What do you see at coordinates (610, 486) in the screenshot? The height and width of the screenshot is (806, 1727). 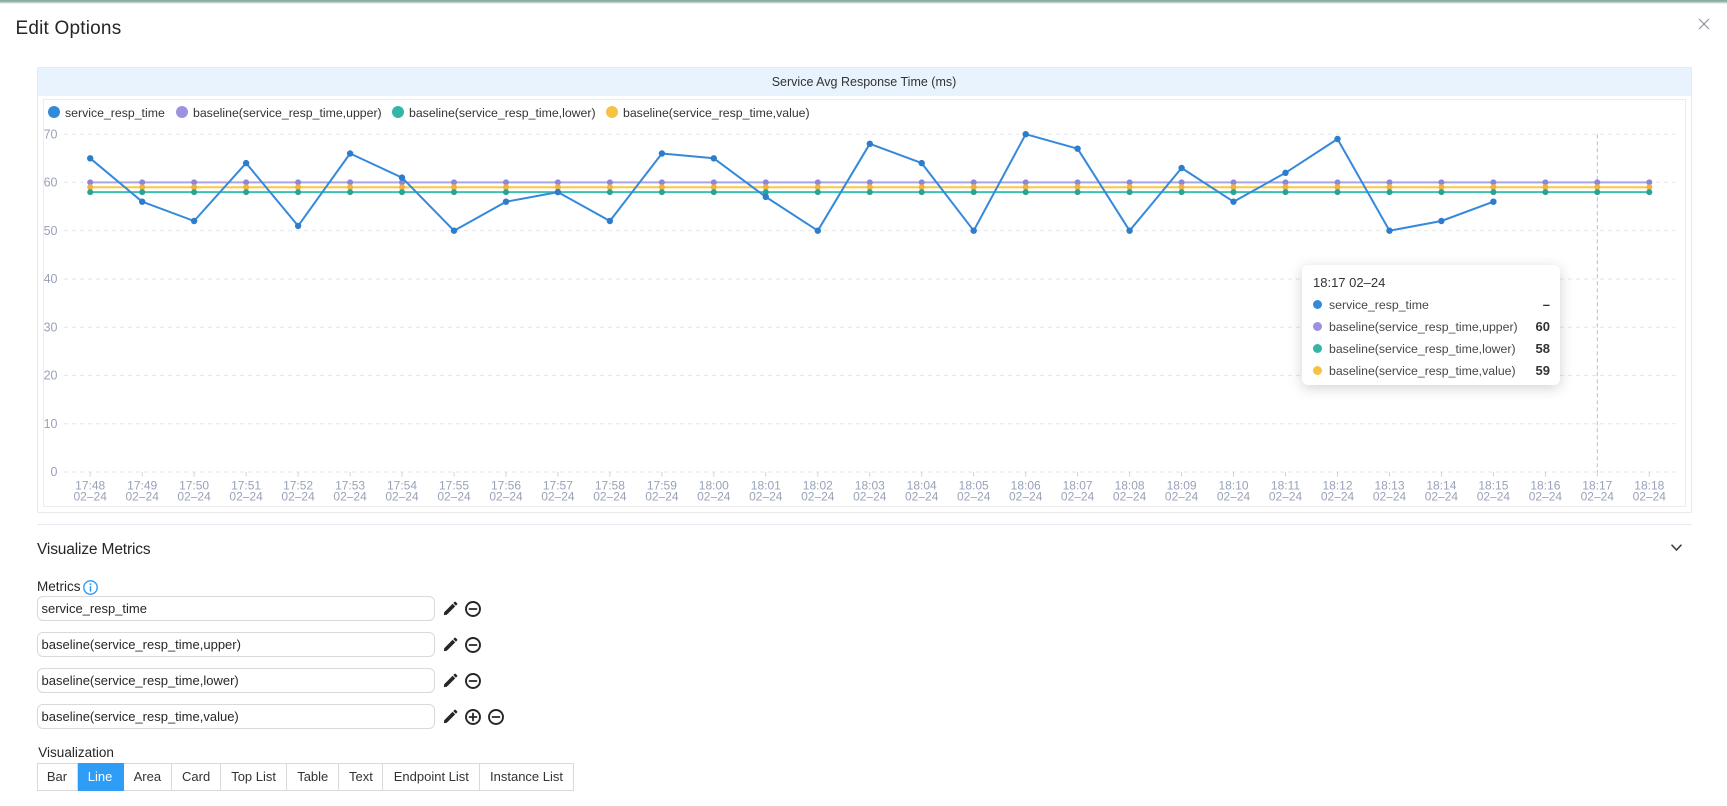 I see `svg-text: 17:58` at bounding box center [610, 486].